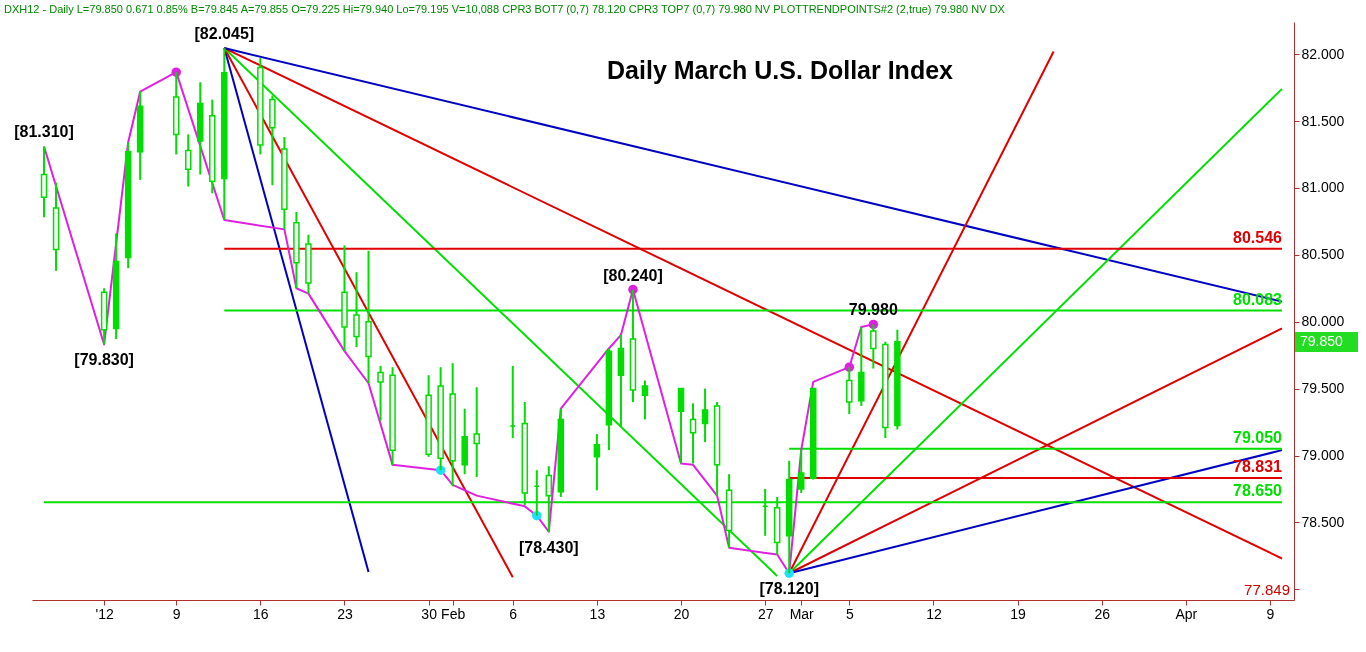  I want to click on annotation: 77.849, so click(1267, 589).